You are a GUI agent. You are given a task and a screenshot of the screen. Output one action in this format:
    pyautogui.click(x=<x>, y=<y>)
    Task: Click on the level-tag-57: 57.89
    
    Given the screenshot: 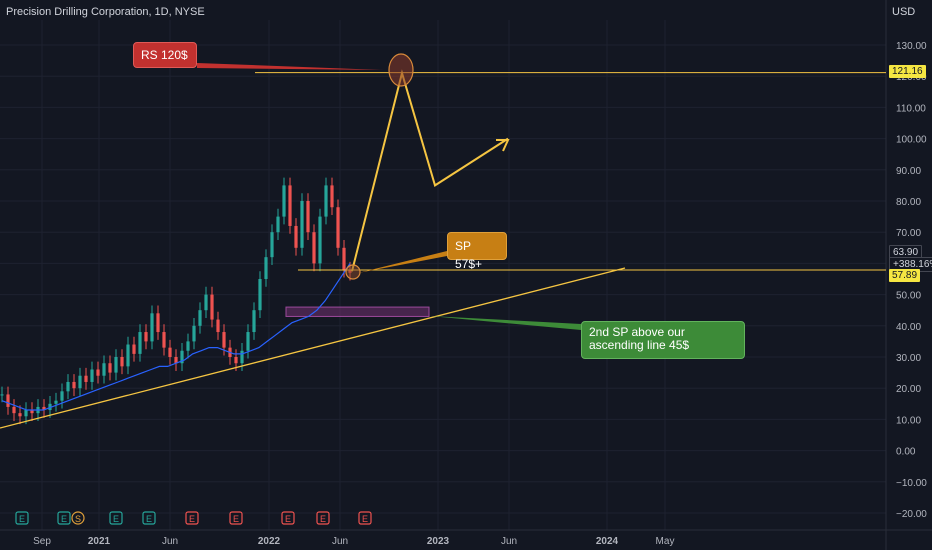 What is the action you would take?
    pyautogui.click(x=905, y=275)
    